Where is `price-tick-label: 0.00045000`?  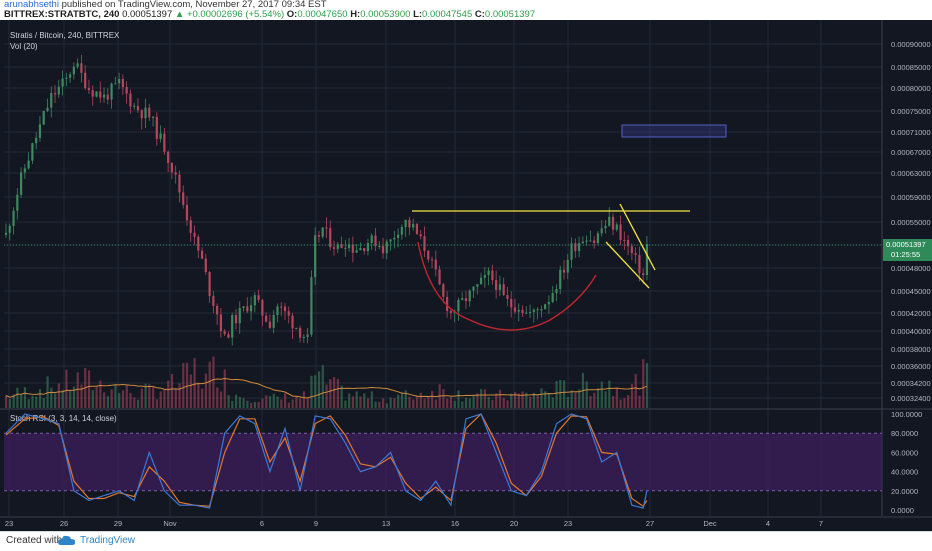 price-tick-label: 0.00045000 is located at coordinates (911, 291).